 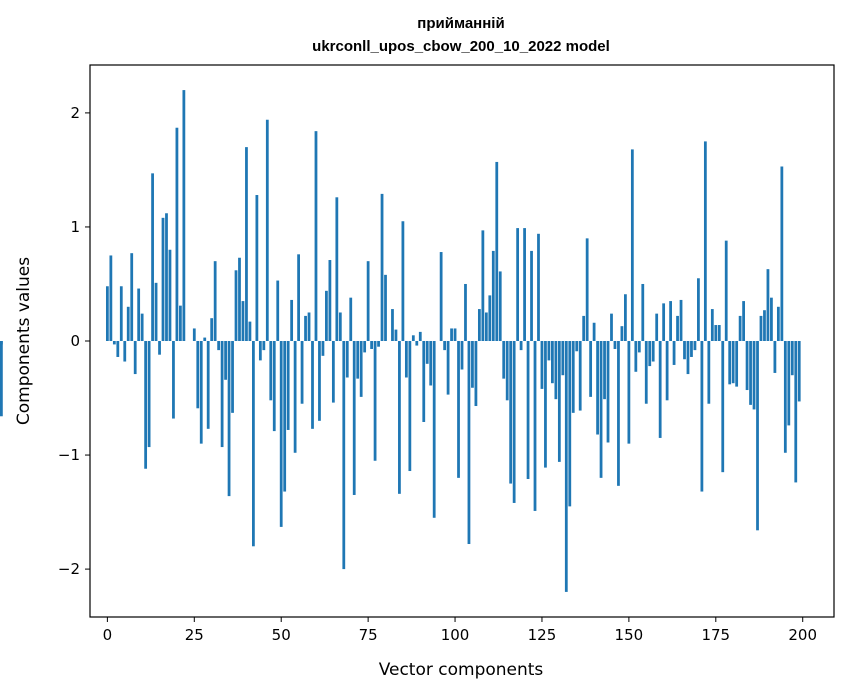 I want to click on x-axis-label: Vector components, so click(x=461, y=670).